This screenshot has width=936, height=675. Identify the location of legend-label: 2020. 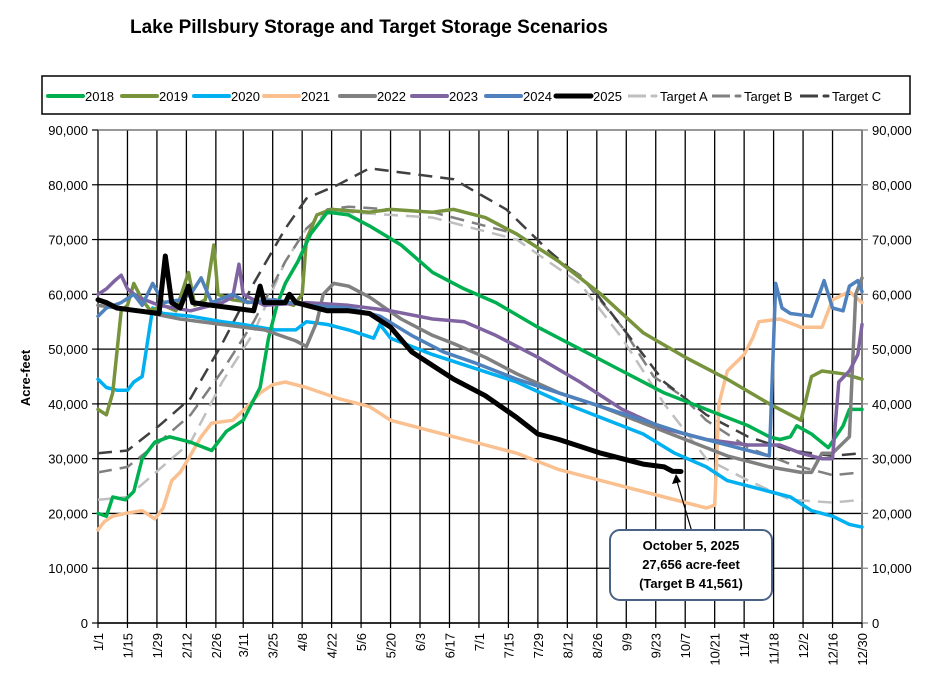
(245, 96).